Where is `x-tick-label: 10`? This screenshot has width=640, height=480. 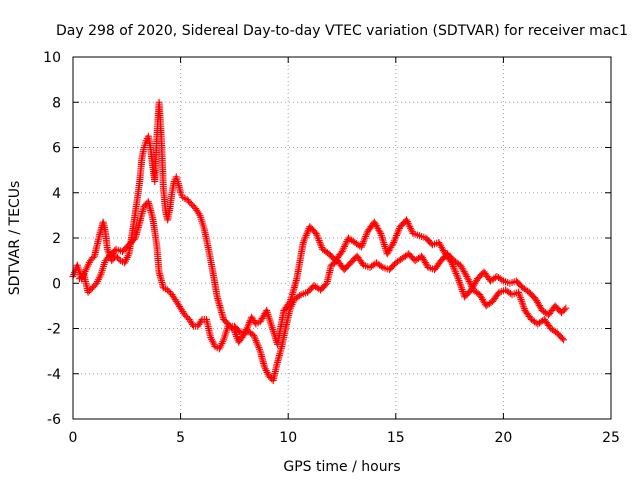 x-tick-label: 10 is located at coordinates (288, 438).